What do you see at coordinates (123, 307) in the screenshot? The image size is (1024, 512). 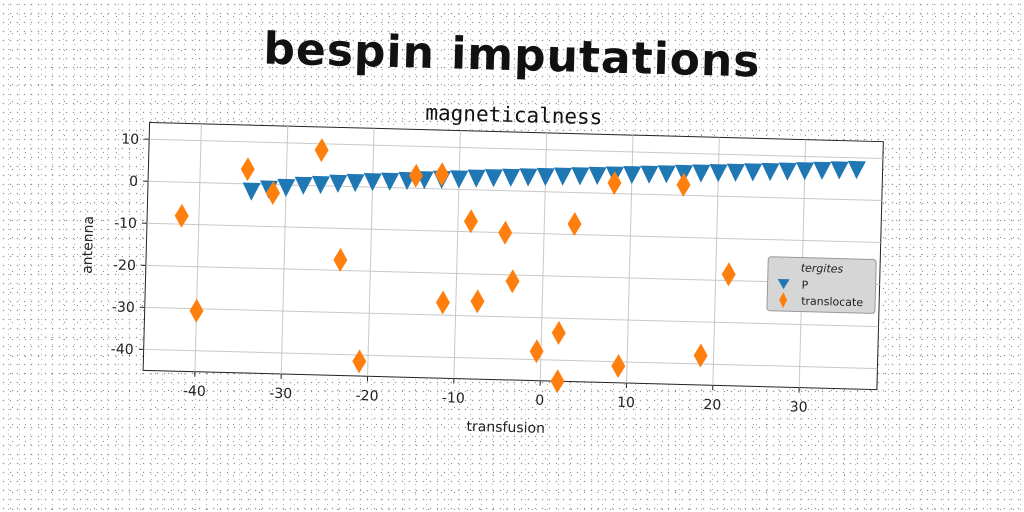 I see `y-tick-label: -30` at bounding box center [123, 307].